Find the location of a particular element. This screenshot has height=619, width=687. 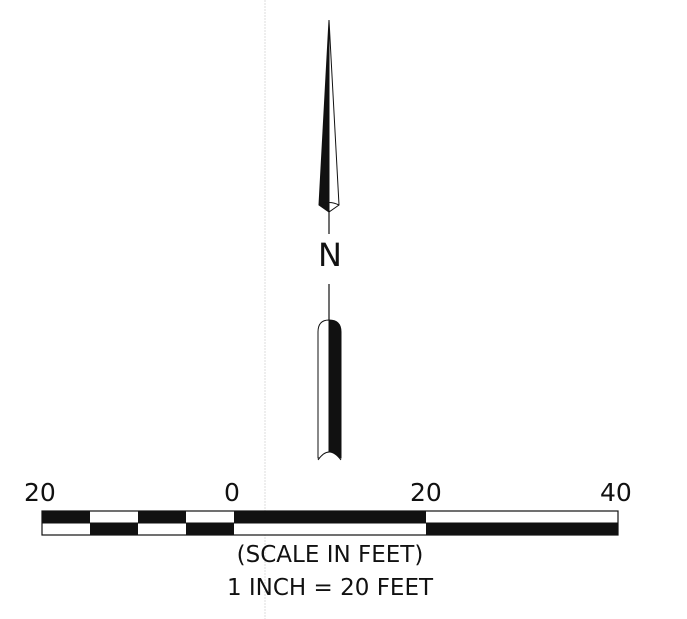

scale-tick-label-20: 20 is located at coordinates (426, 492).